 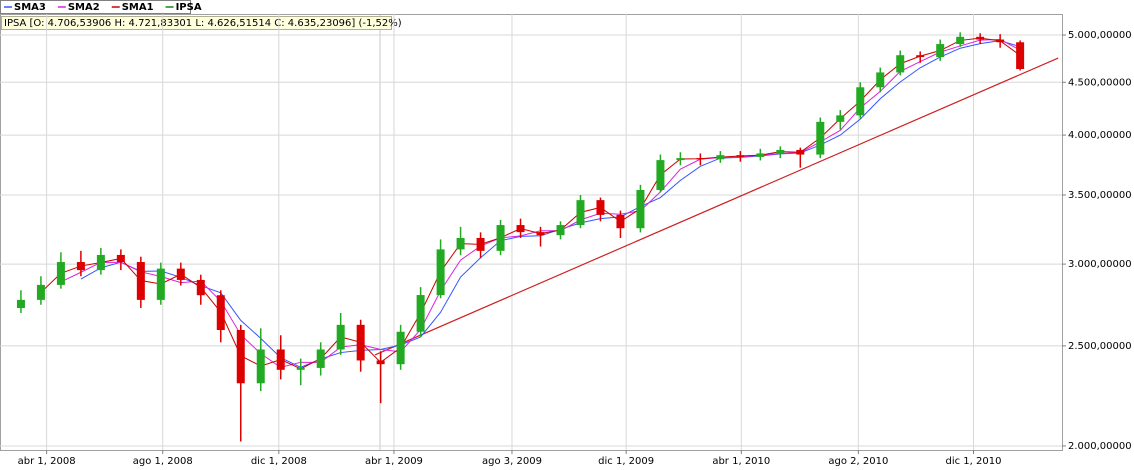 What do you see at coordinates (512, 461) in the screenshot?
I see `x-tick-label: ago 3, 2009` at bounding box center [512, 461].